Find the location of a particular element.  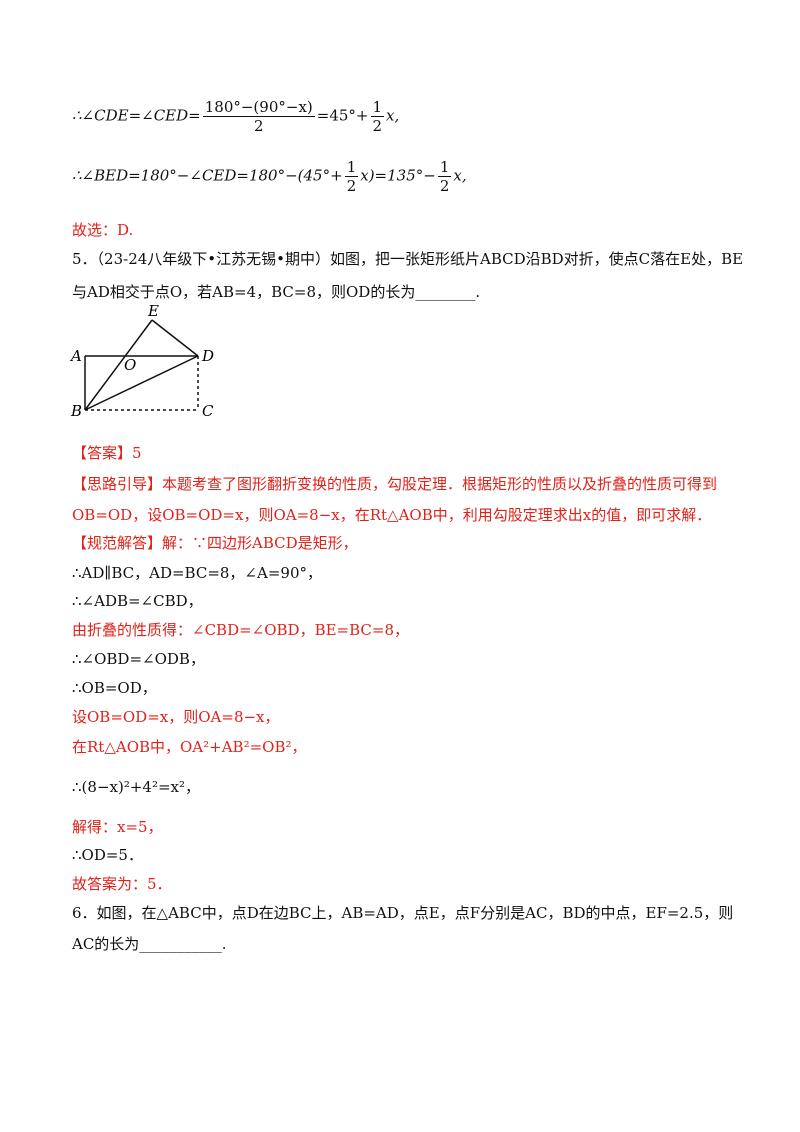

choice: 故选：D. is located at coordinates (103, 230).